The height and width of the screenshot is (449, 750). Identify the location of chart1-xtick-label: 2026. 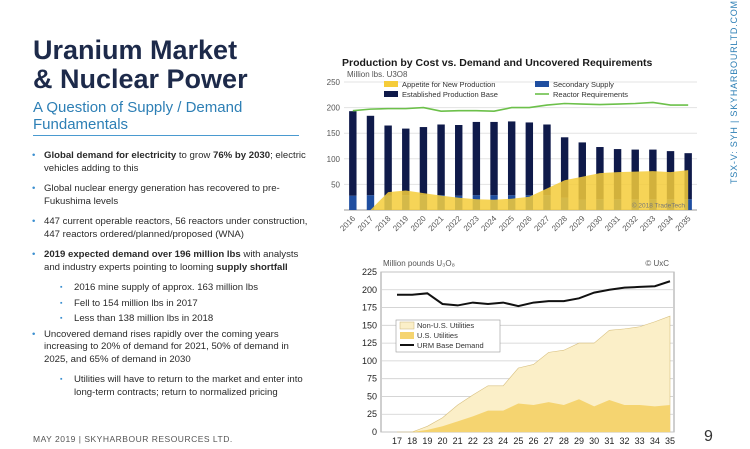
(524, 223).